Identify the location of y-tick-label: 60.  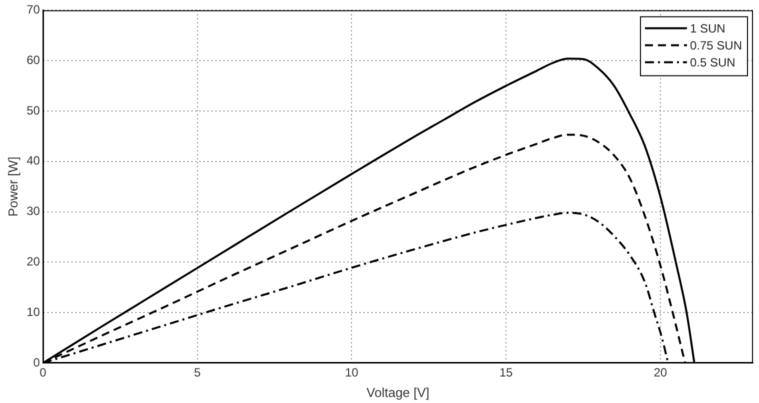
(33, 59).